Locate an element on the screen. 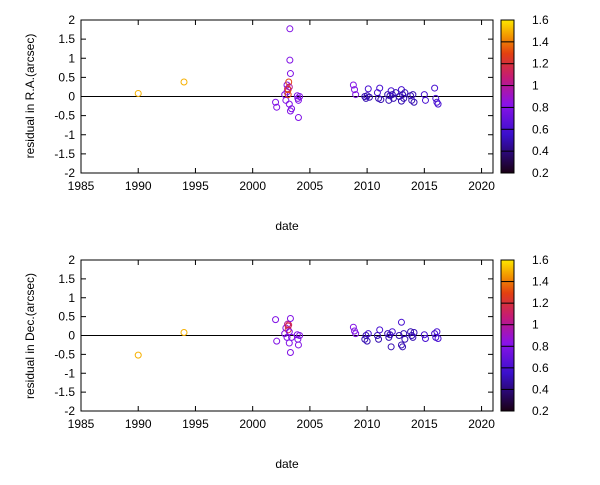 The image size is (600, 485). colorbar-tick-label: 0.4 is located at coordinates (540, 389).